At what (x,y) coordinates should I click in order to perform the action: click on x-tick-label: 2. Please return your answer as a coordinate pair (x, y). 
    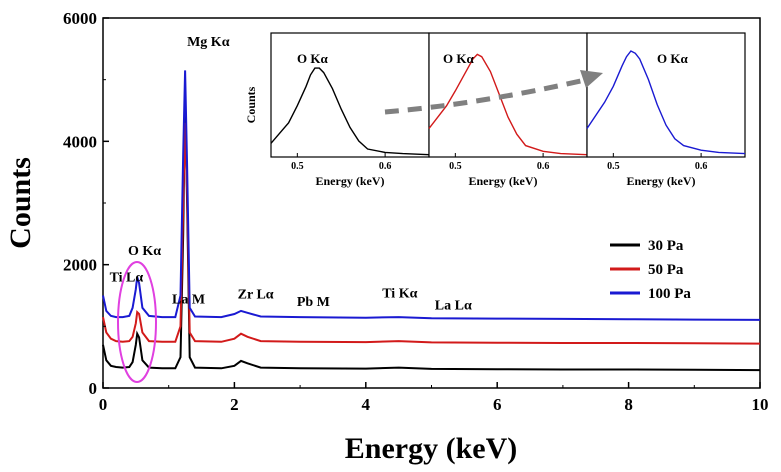
    Looking at the image, I should click on (234, 404).